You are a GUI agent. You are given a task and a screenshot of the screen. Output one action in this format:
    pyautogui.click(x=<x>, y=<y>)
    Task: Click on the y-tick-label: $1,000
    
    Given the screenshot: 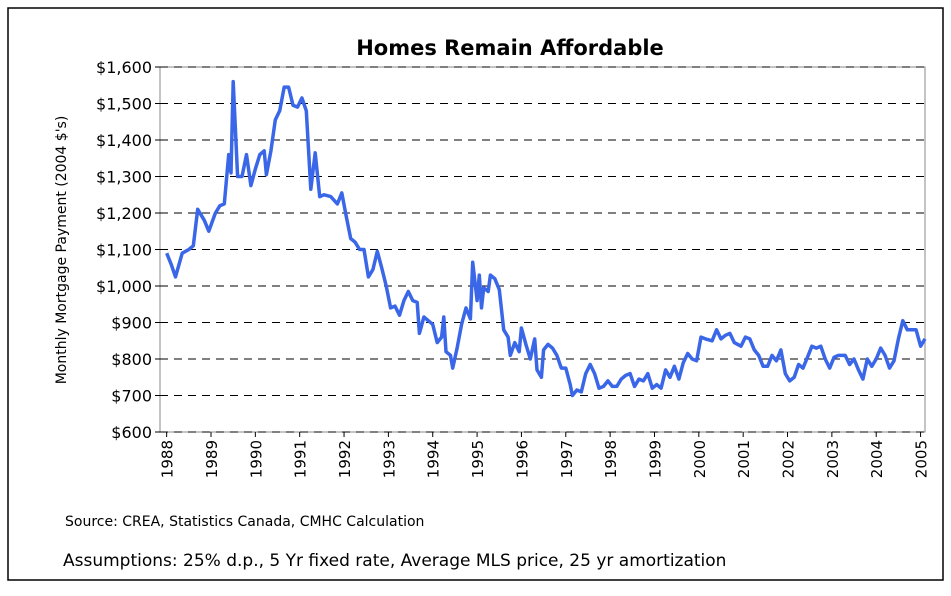 What is the action you would take?
    pyautogui.click(x=124, y=286)
    